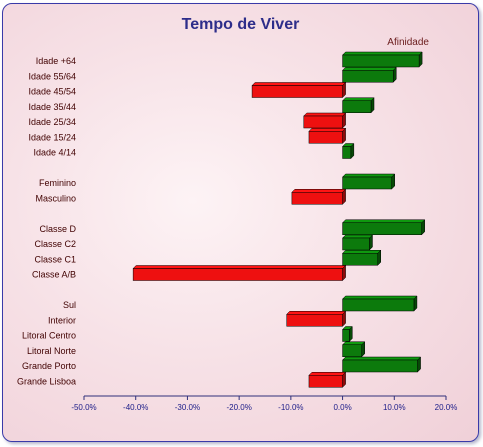 This screenshot has width=483, height=447. Describe the element at coordinates (69, 305) in the screenshot. I see `category-label: Sul` at that location.